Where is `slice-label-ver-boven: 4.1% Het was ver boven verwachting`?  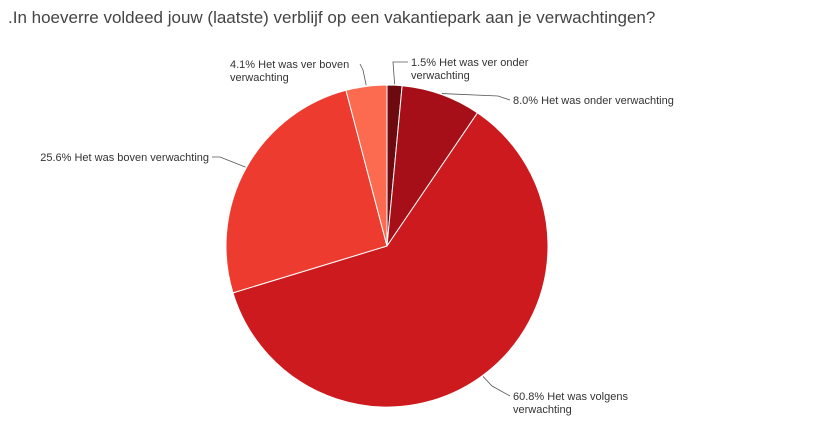
slice-label-ver-boven: 4.1% Het was ver boven verwachting is located at coordinates (289, 71).